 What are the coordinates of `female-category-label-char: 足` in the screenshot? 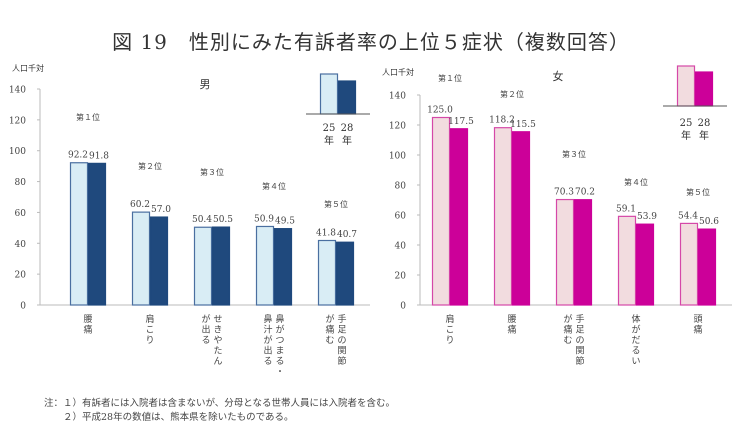 It's located at (579, 330).